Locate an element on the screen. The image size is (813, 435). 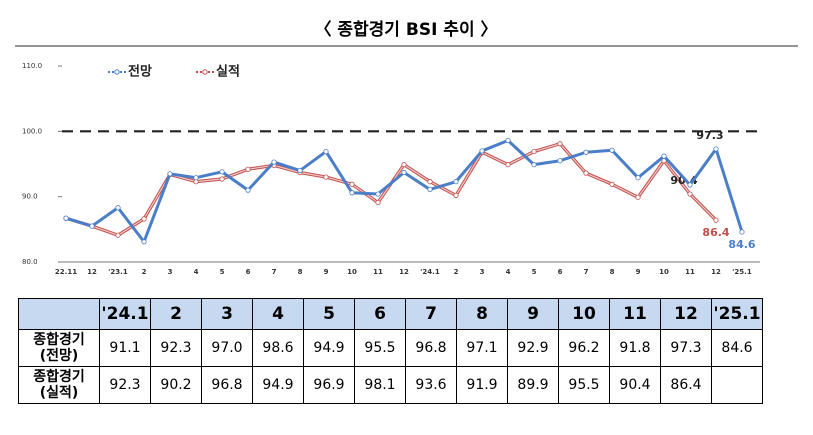
cell: 96.8 is located at coordinates (227, 385).